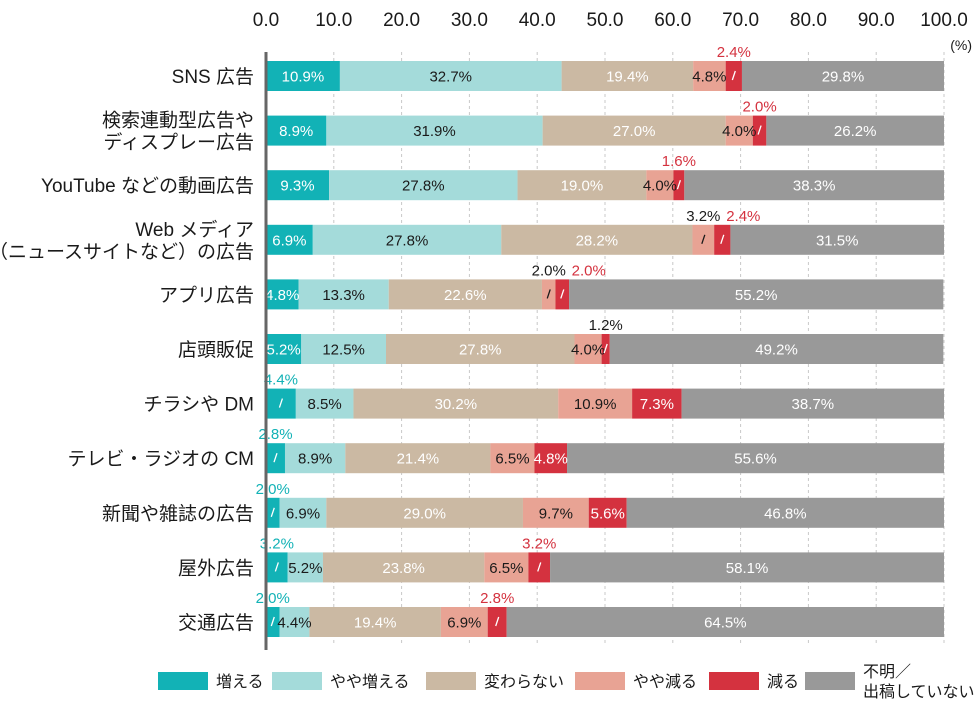 The image size is (980, 720). I want to click on value-label: 22.6%, so click(465, 295).